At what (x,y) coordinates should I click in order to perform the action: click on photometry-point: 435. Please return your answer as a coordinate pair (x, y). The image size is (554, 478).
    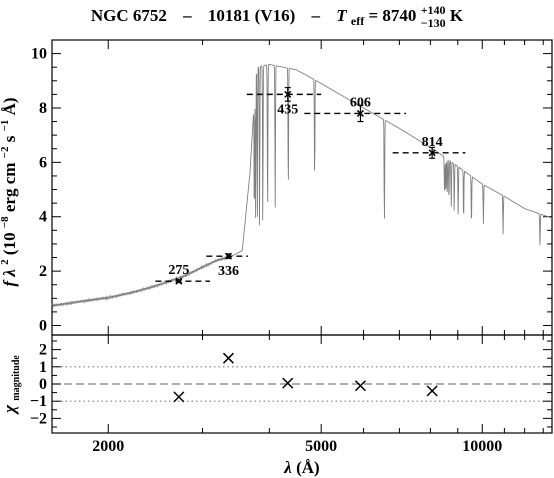
    Looking at the image, I should click on (284, 101).